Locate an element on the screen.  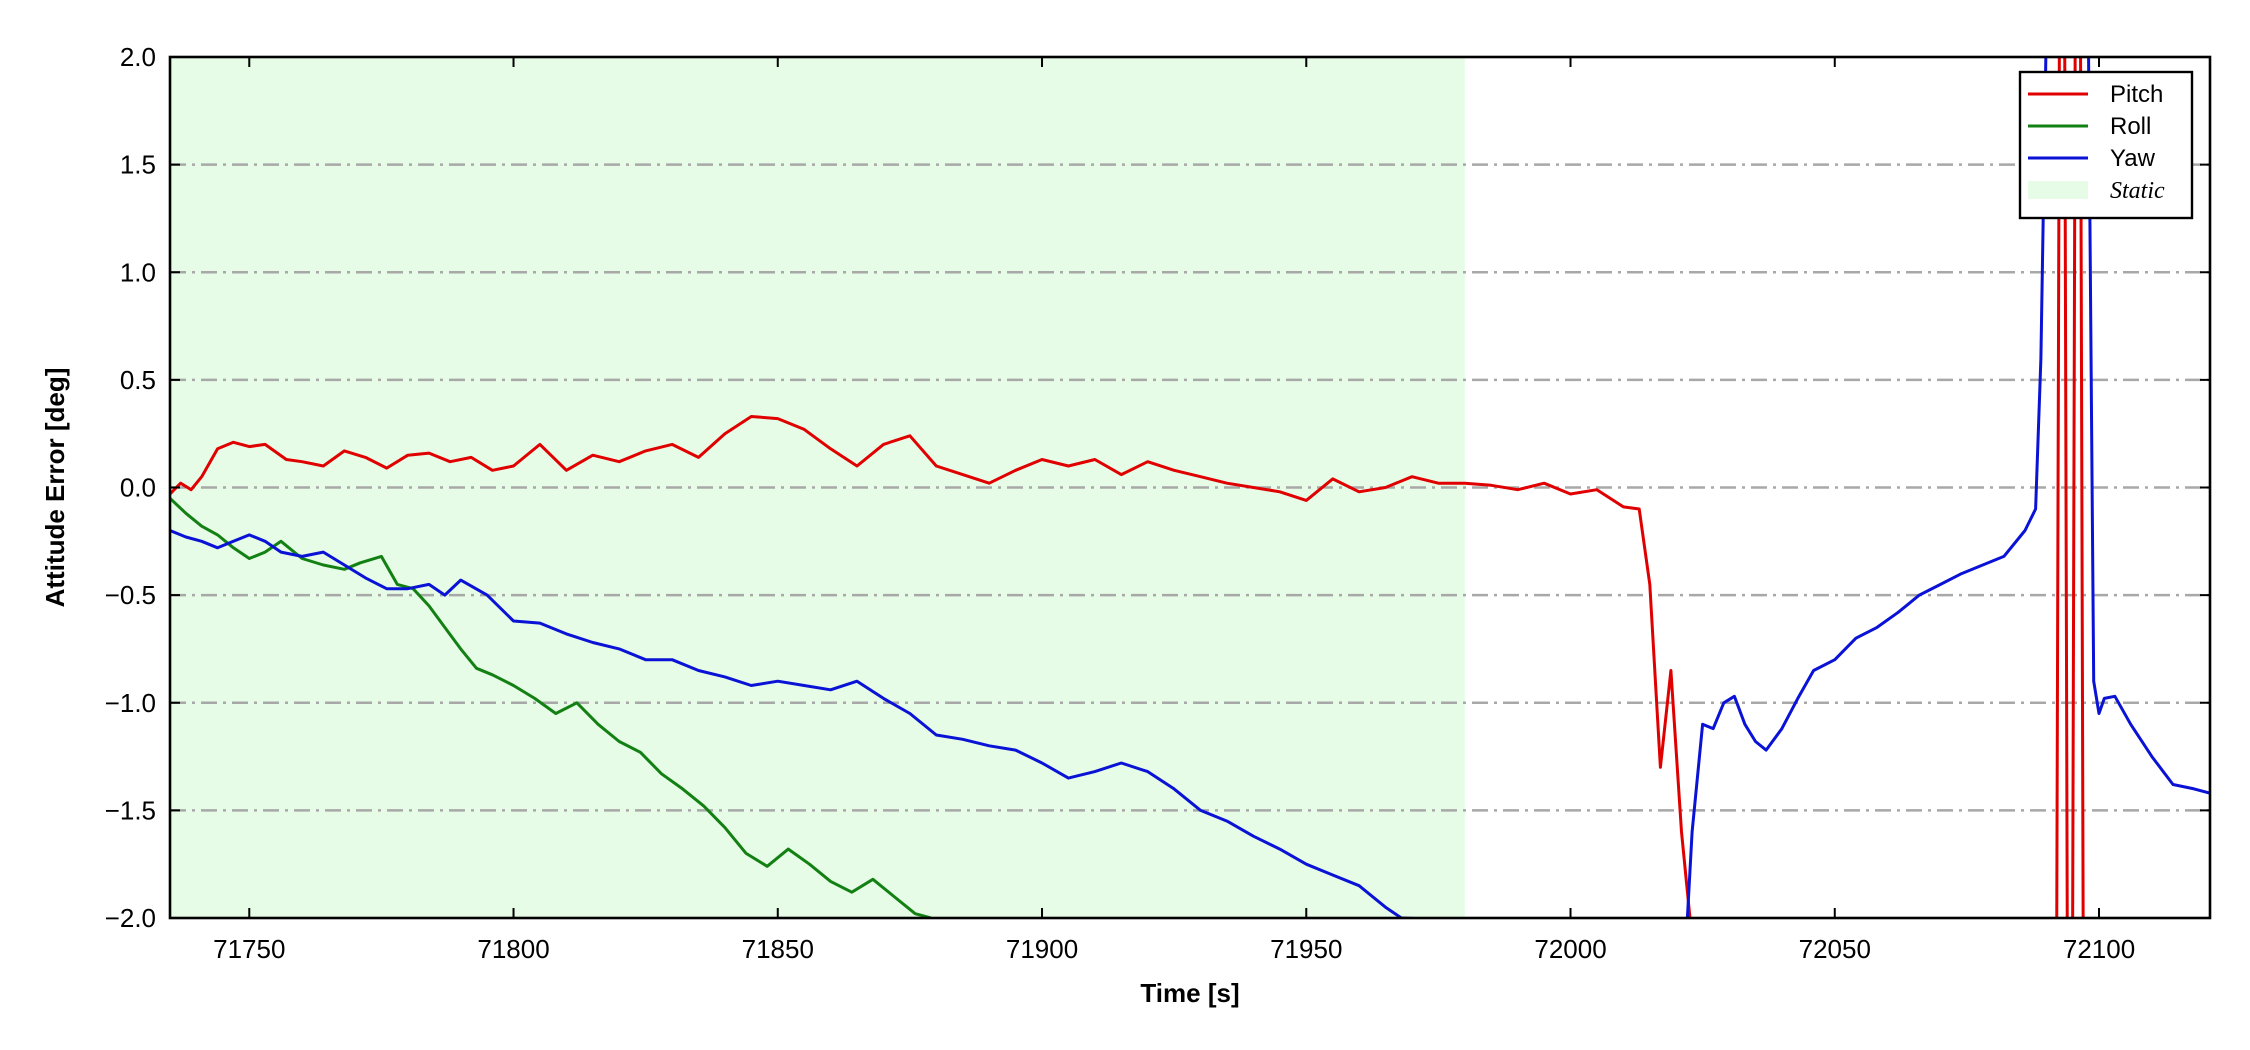
legend-label-static: Static is located at coordinates (2137, 191).